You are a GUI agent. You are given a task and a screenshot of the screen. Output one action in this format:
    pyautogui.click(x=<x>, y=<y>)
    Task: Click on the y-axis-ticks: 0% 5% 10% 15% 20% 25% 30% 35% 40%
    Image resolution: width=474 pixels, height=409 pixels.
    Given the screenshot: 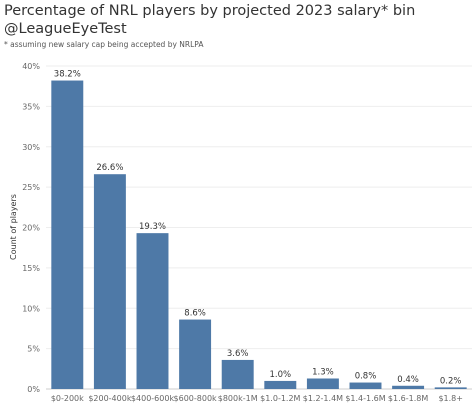 What is the action you would take?
    pyautogui.click(x=31, y=228)
    